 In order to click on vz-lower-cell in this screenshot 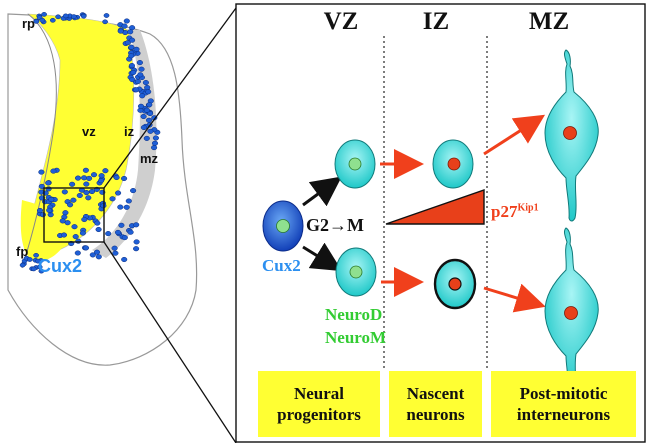, I will do `click(356, 272)`.